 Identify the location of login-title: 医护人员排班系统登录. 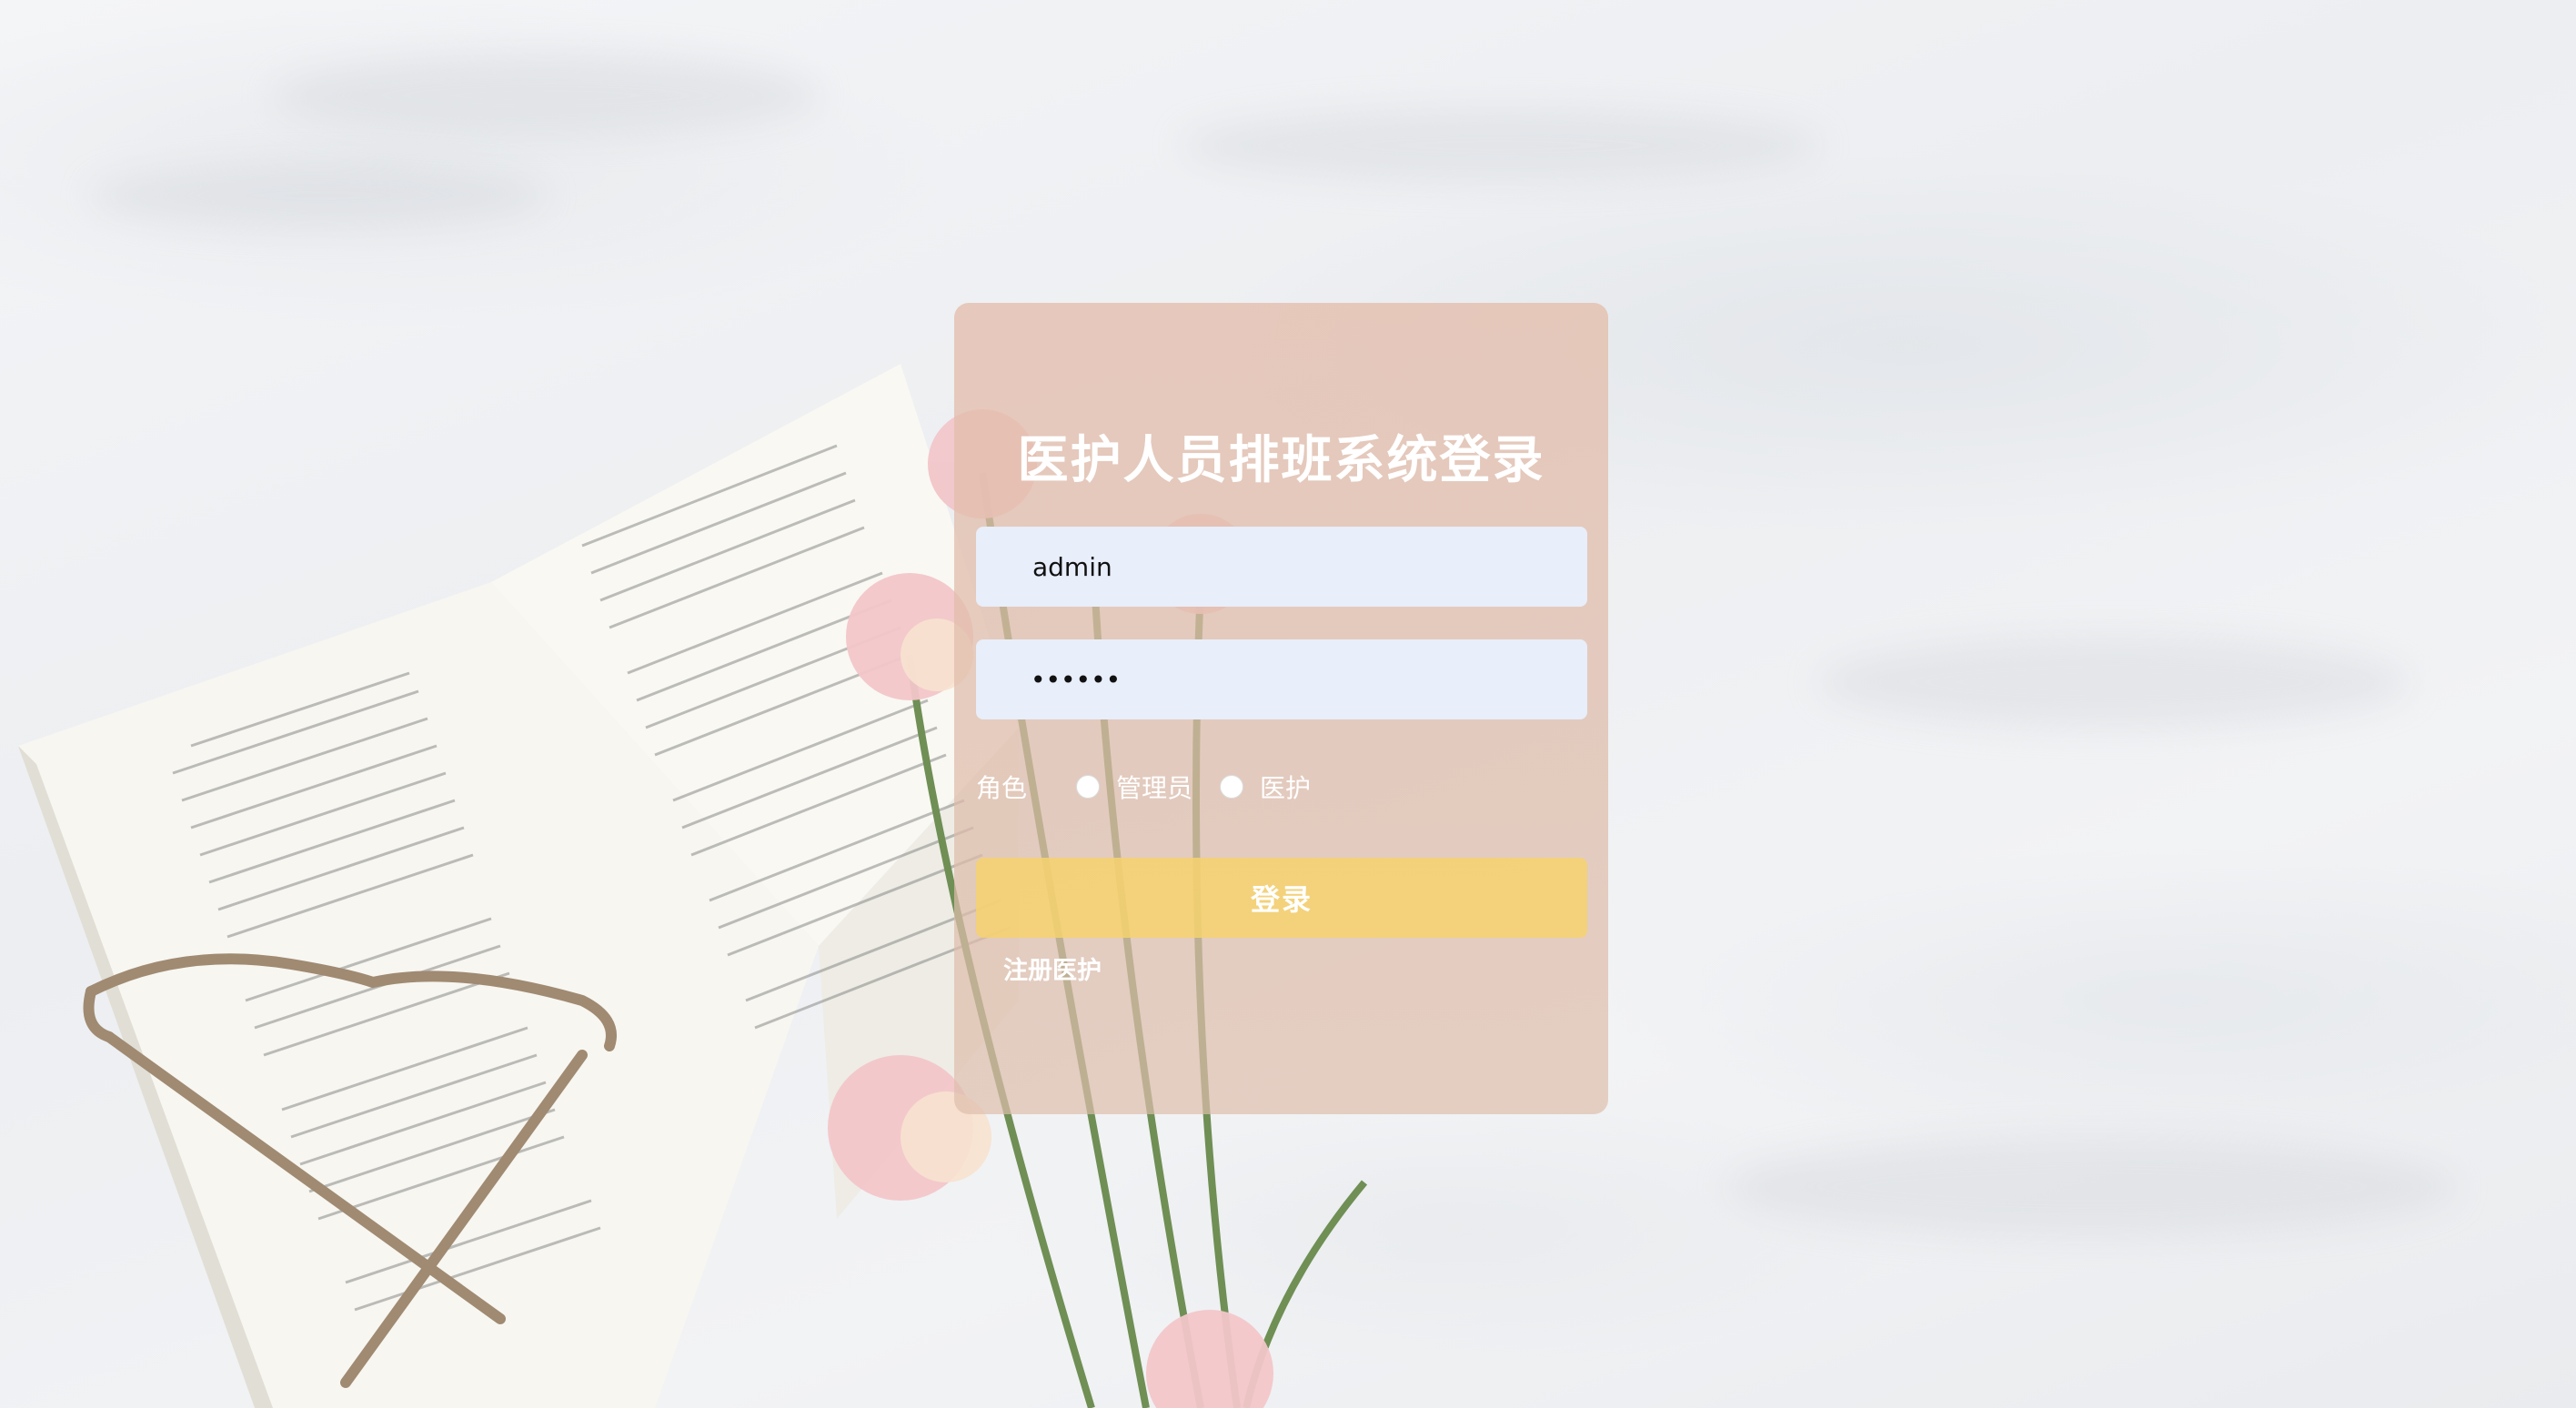
(1281, 460).